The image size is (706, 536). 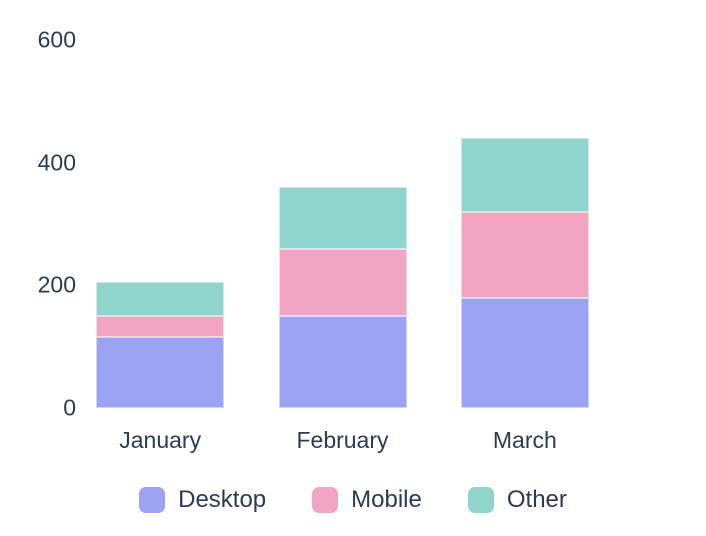 I want to click on legend-item-mobile: Mobile, so click(x=367, y=500).